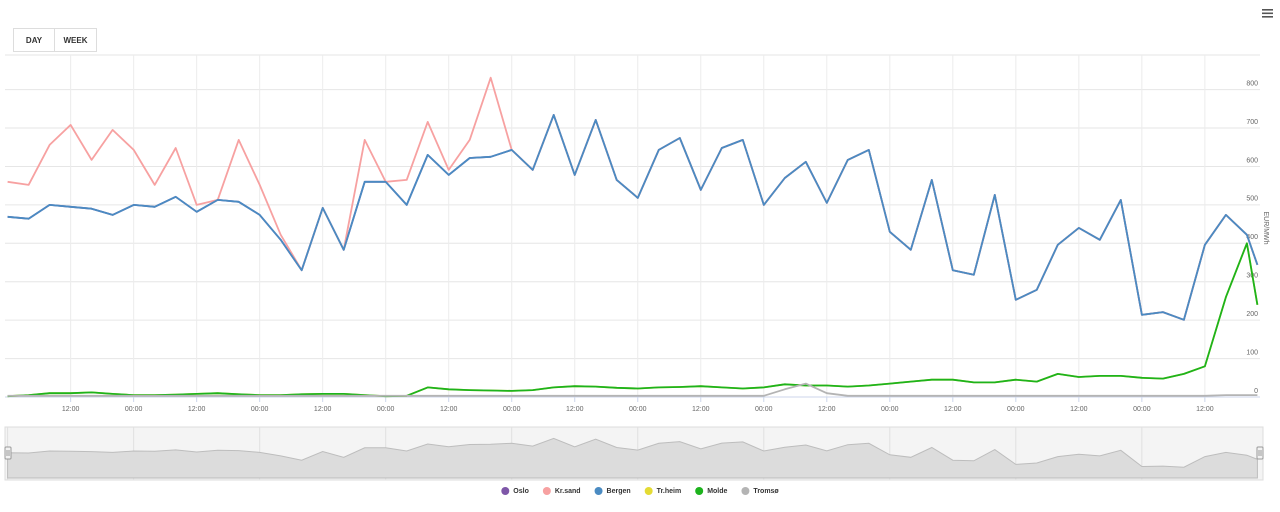 Image resolution: width=1280 pixels, height=512 pixels. Describe the element at coordinates (34, 40) in the screenshot. I see `day-button: DAY` at that location.